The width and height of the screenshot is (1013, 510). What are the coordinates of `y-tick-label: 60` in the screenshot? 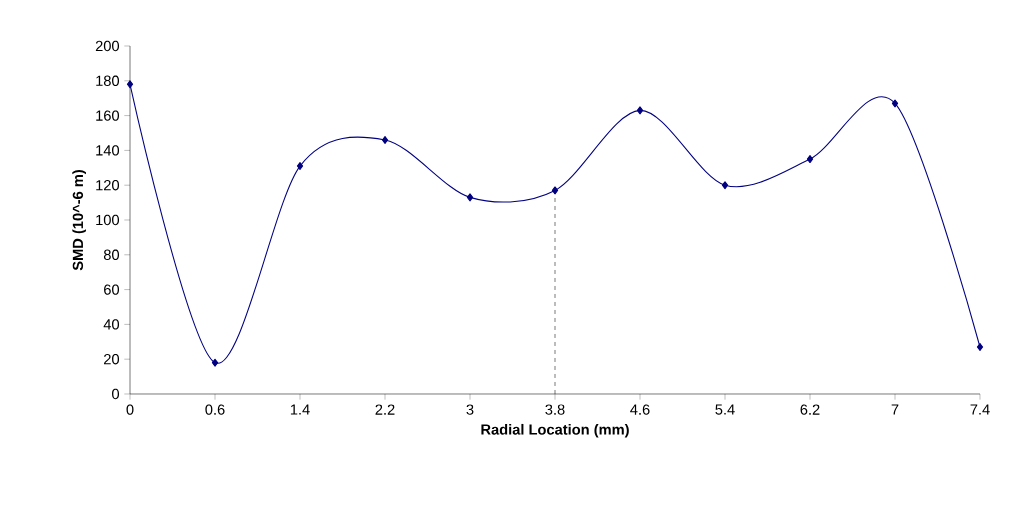 It's located at (112, 289).